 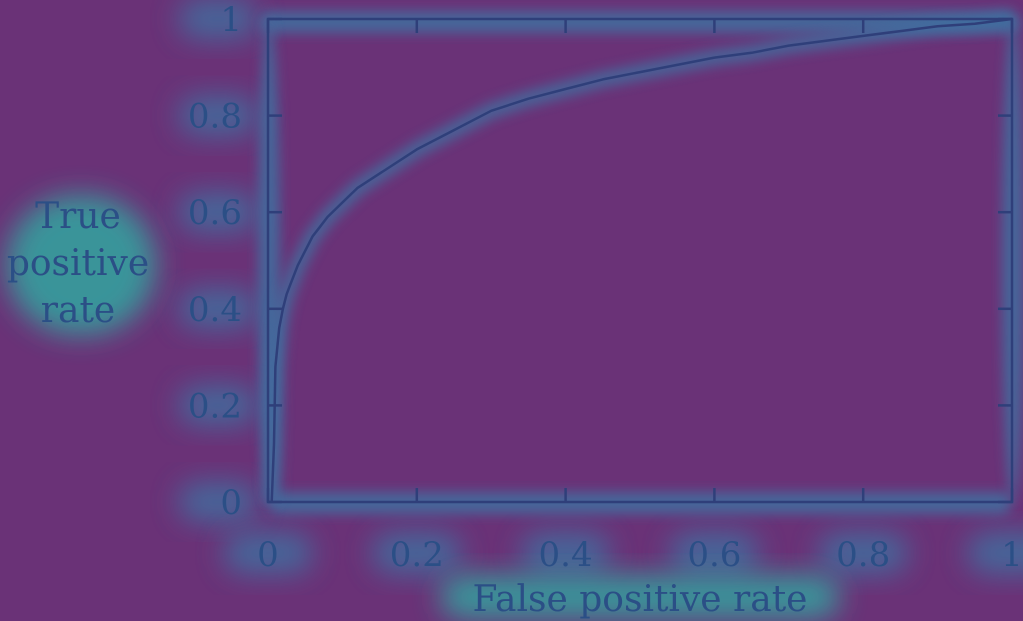 What do you see at coordinates (215, 310) in the screenshot?
I see `y-tick-label: 0.4` at bounding box center [215, 310].